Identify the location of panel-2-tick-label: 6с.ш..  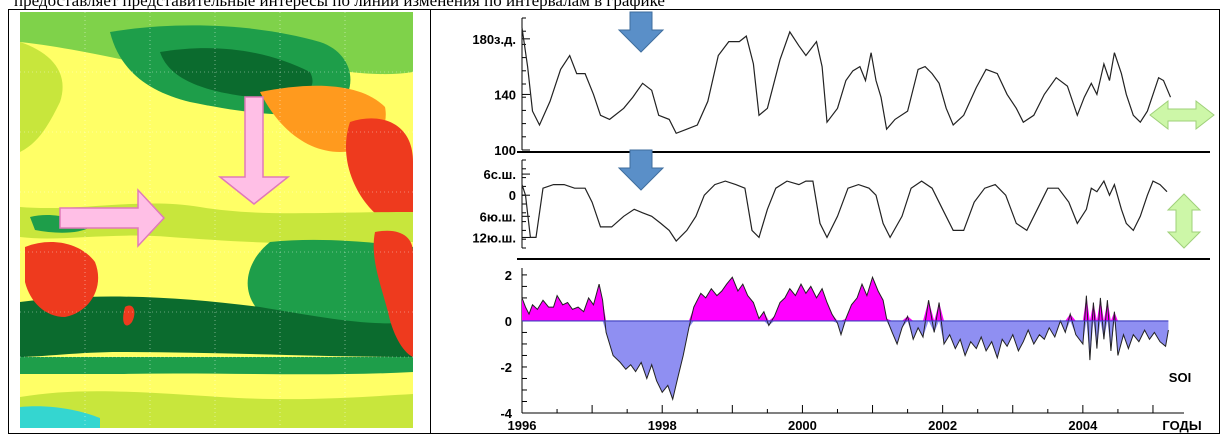
(499, 174).